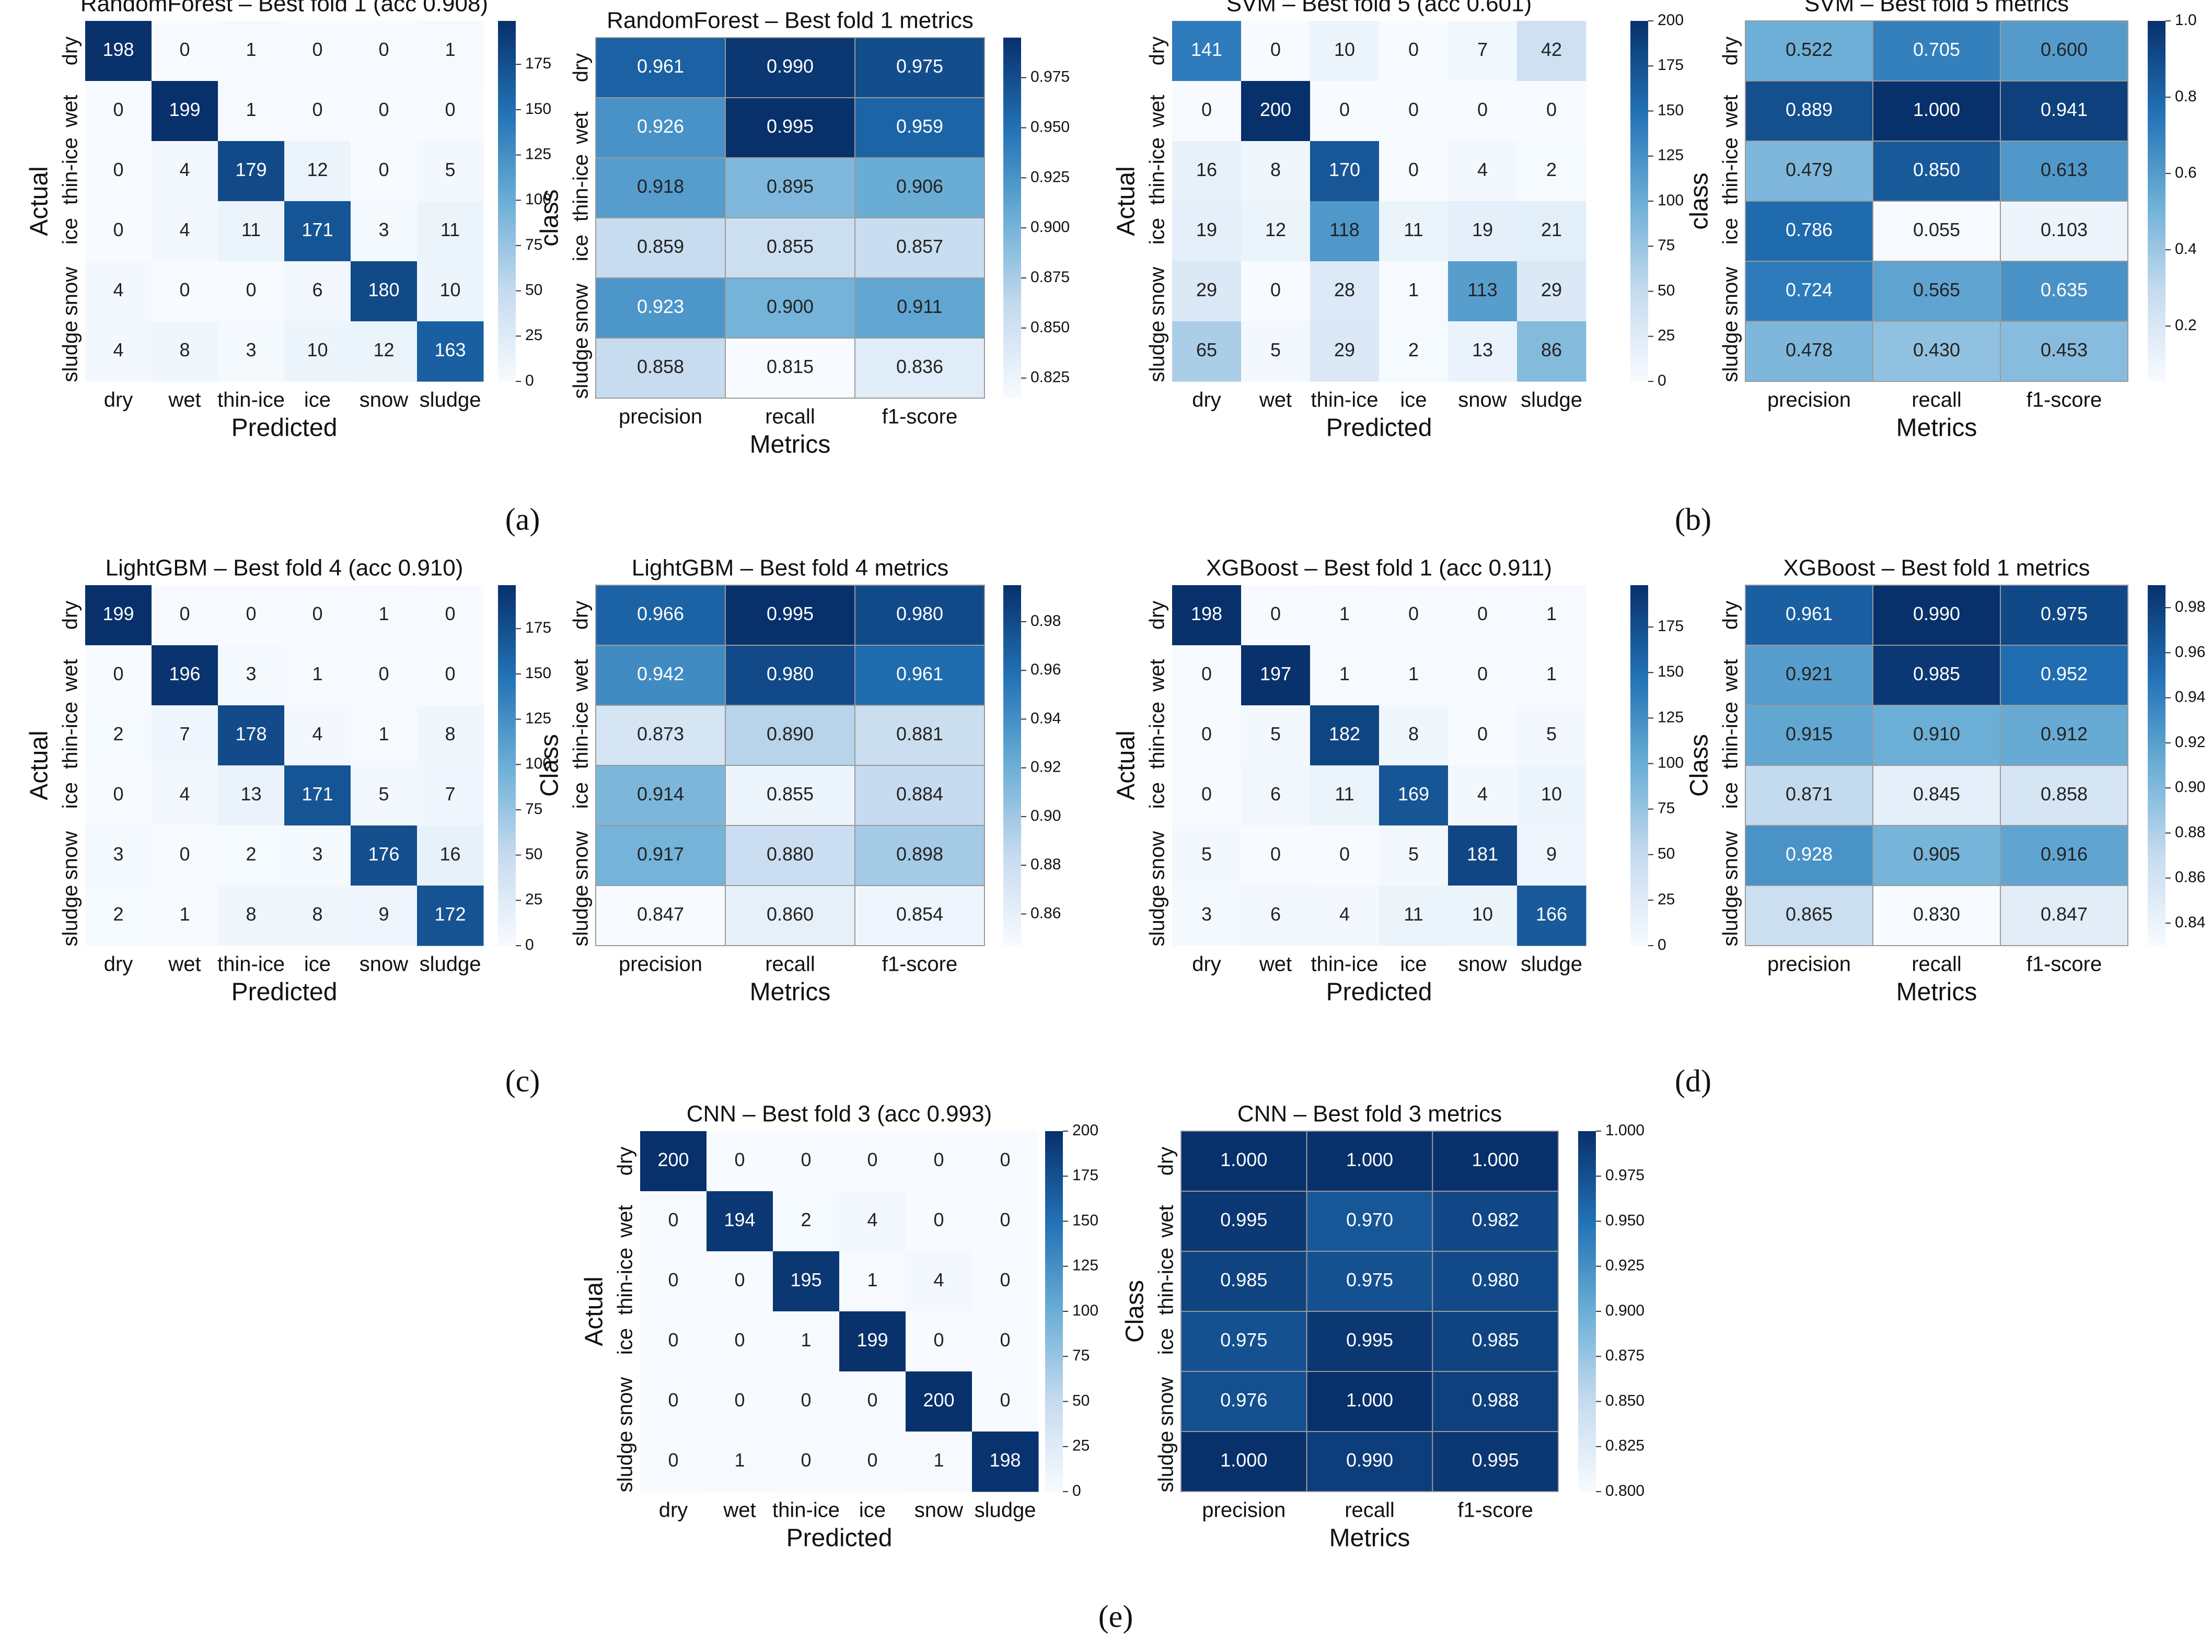 This screenshot has width=2212, height=1652. Describe the element at coordinates (1810, 734) in the screenshot. I see `cell-value-label: 0.915` at that location.